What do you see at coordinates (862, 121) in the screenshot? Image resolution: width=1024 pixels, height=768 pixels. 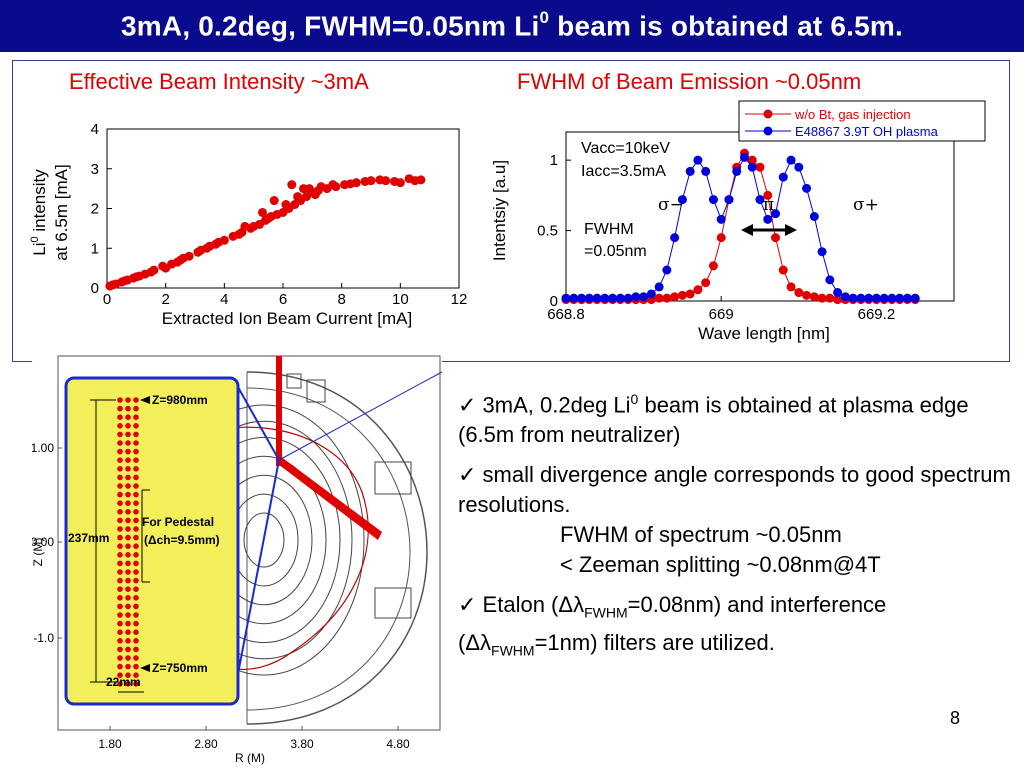 I see `legend-box` at bounding box center [862, 121].